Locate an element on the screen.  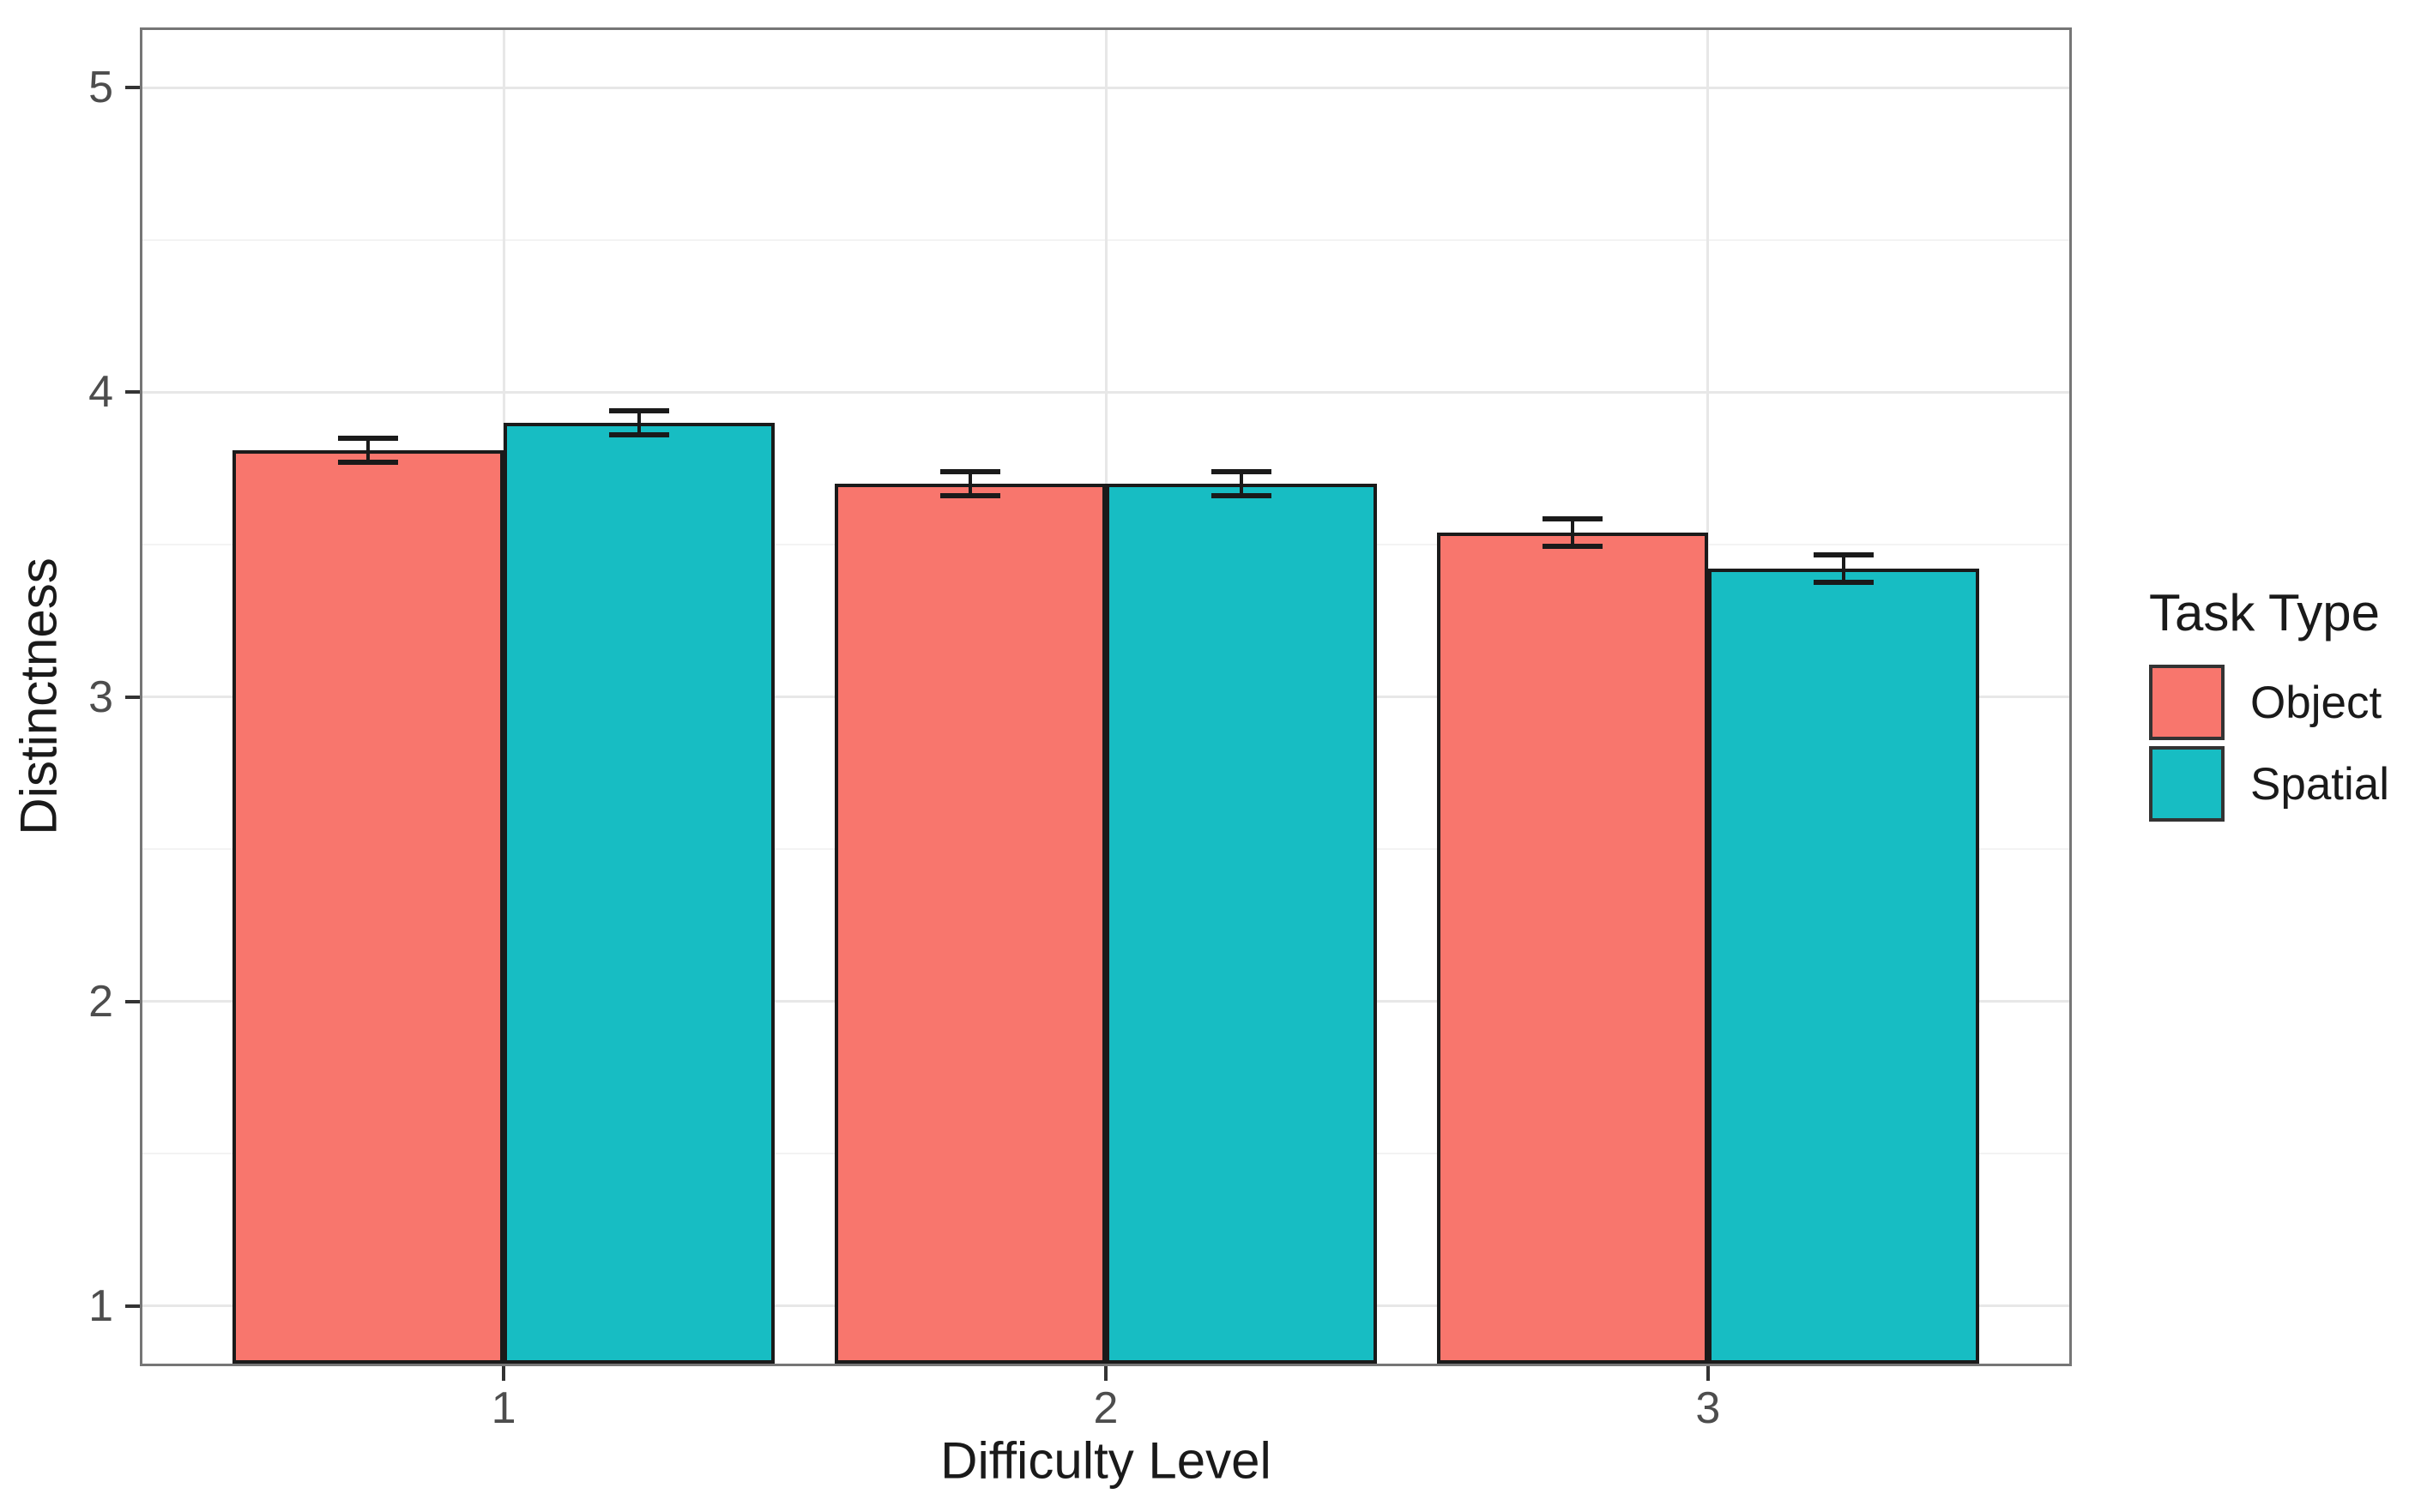
x-axis-title: Difficulty Level is located at coordinates (1105, 1460).